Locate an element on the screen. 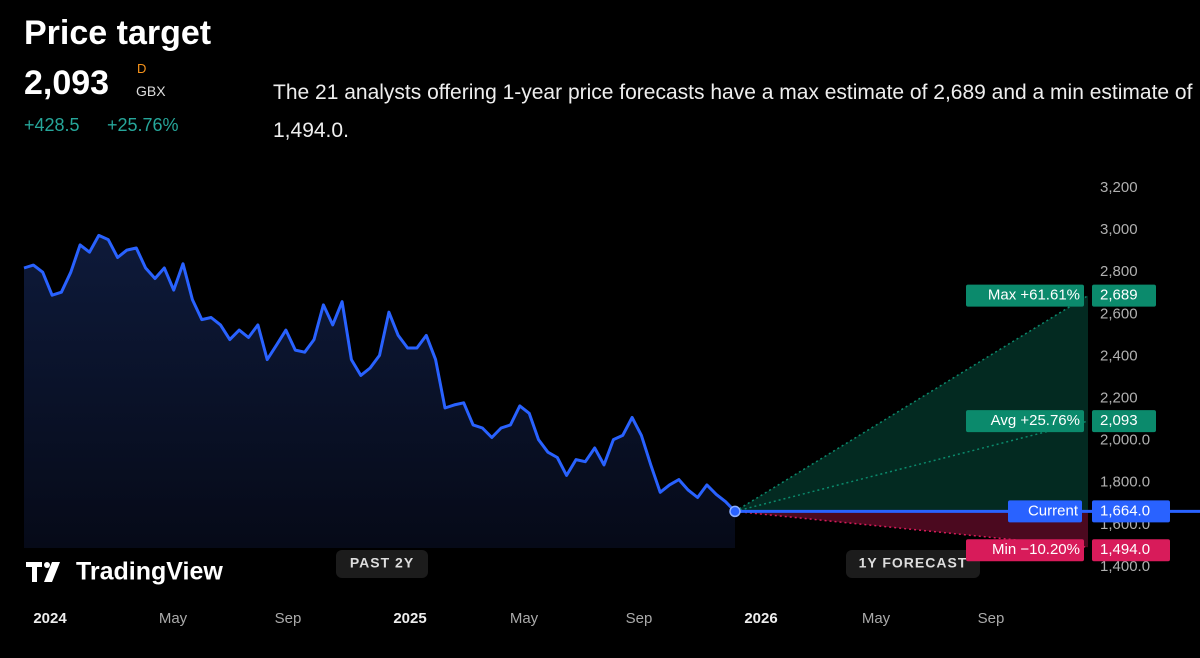 The width and height of the screenshot is (1200, 658). forecast-value: 2,689 is located at coordinates (1119, 295).